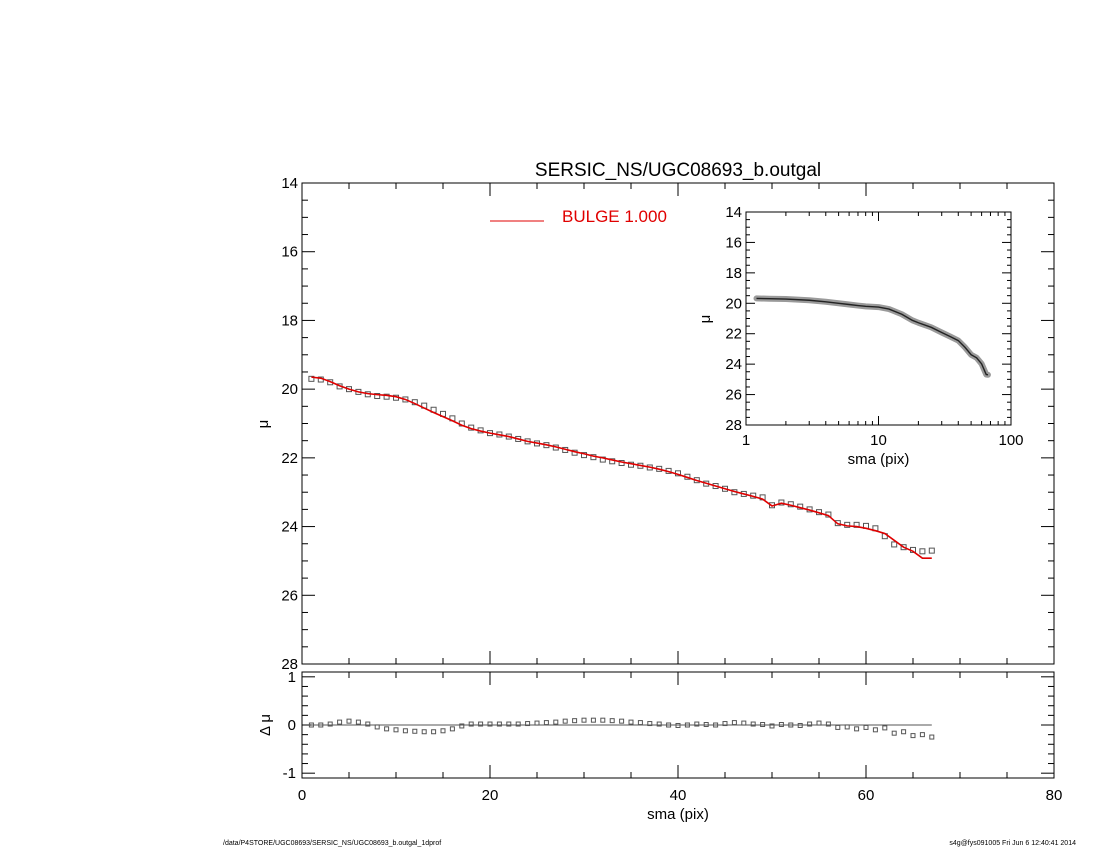  What do you see at coordinates (1054, 795) in the screenshot?
I see `residual-x-tick-label: 80` at bounding box center [1054, 795].